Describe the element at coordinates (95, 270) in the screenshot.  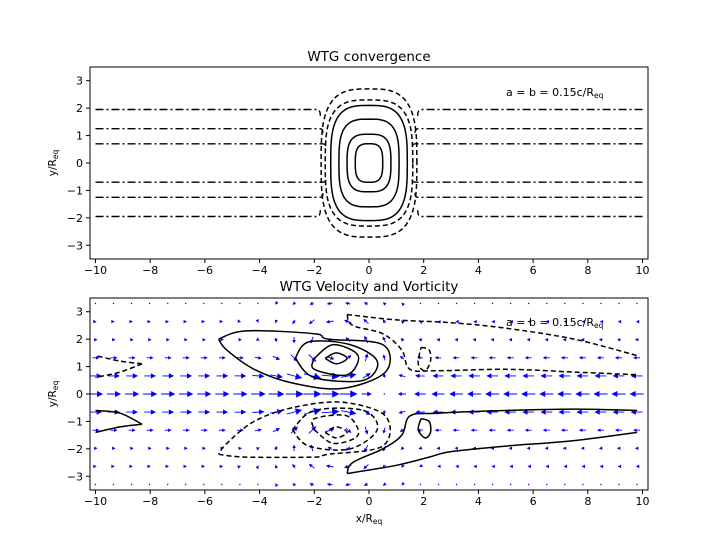
I see `convergence-xtick-label: −10` at that location.